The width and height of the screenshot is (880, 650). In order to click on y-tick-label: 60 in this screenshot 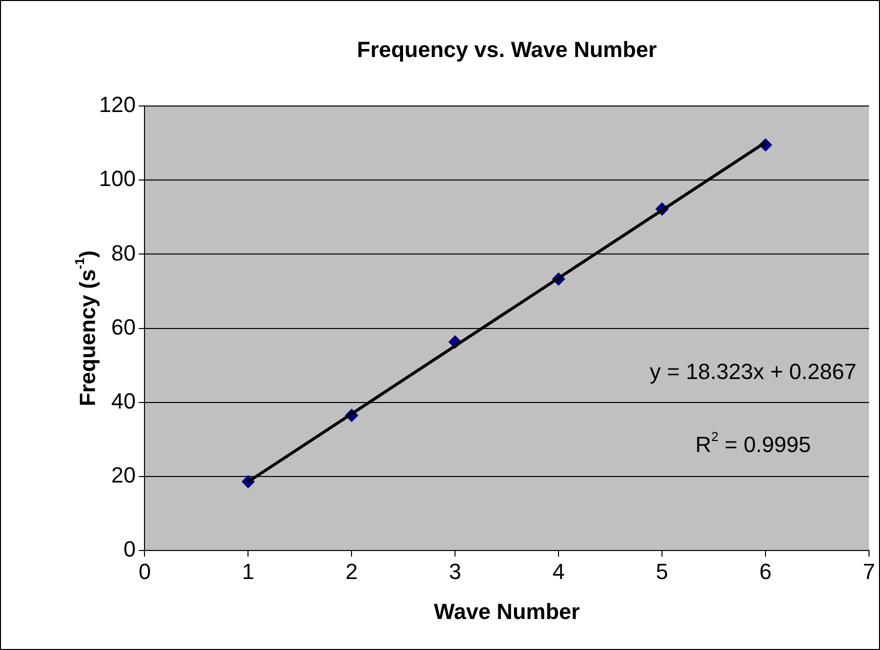, I will do `click(123, 327)`.